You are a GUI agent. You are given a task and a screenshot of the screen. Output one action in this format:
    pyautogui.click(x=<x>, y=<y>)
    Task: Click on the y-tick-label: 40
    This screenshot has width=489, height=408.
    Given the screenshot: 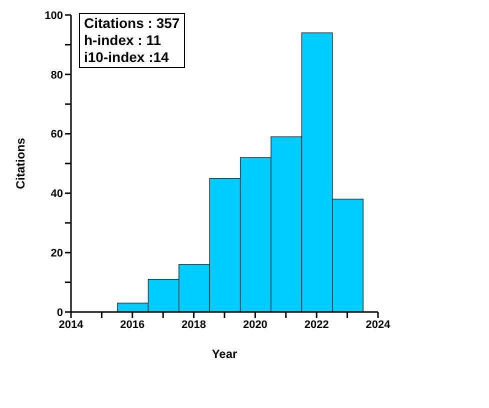 What is the action you would take?
    pyautogui.click(x=56, y=194)
    